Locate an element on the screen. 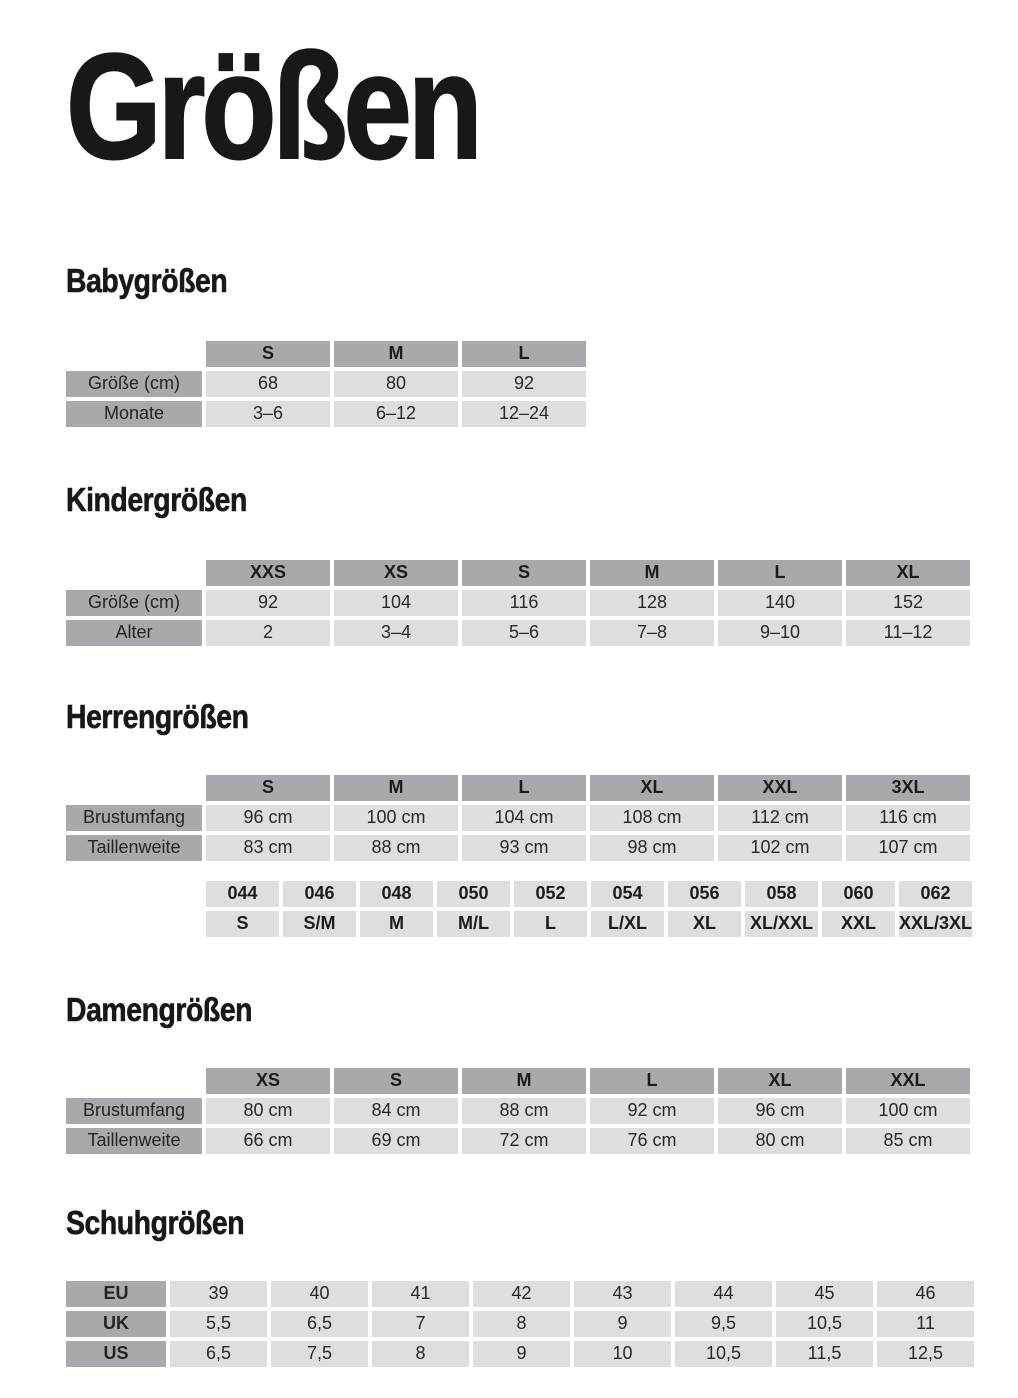 Image resolution: width=1018 pixels, height=1398 pixels. page-title: Größen is located at coordinates (274, 106).